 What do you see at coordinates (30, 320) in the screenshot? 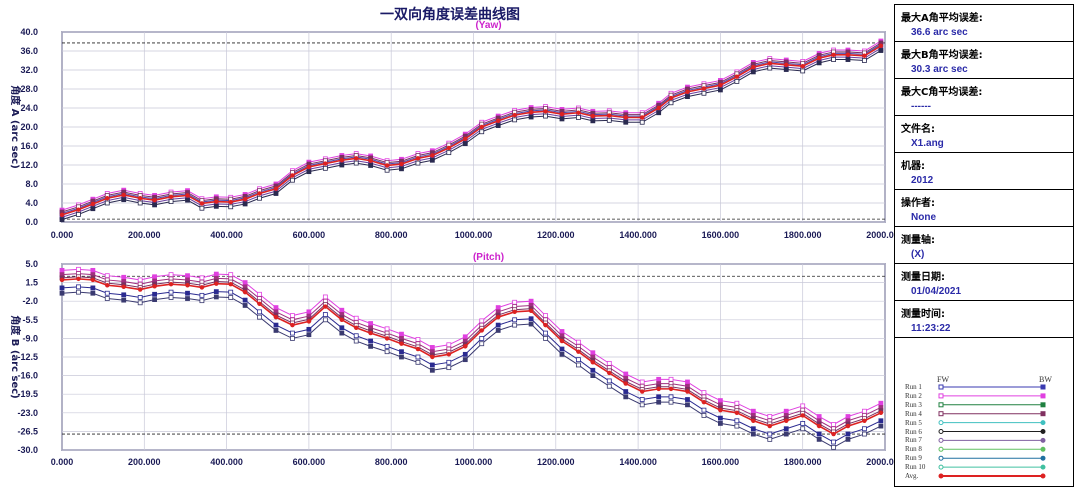
I see `y-tick-label: -5.5` at bounding box center [30, 320].